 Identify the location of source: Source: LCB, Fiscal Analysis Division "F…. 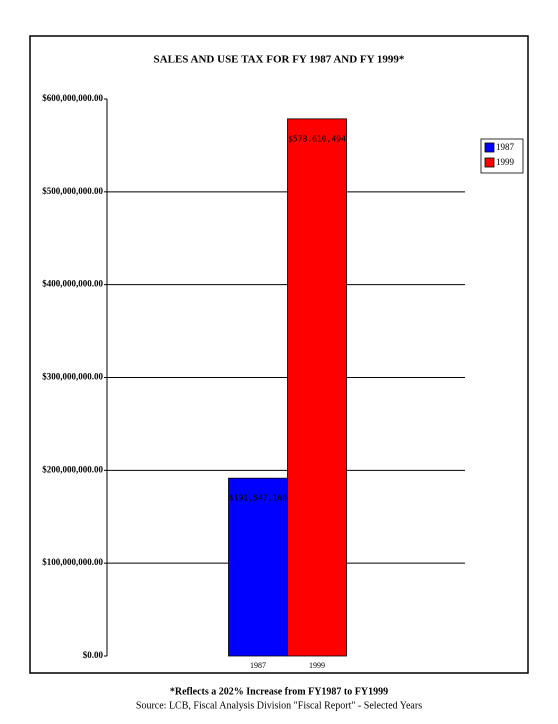
(279, 705).